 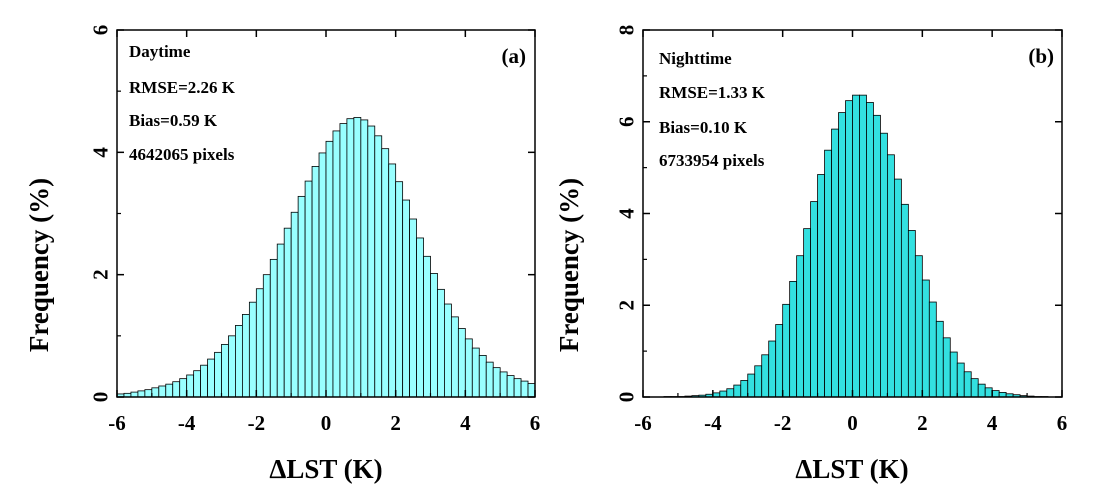 I want to click on panel-a-x-axis-label: ΔLST (K), so click(x=325, y=469).